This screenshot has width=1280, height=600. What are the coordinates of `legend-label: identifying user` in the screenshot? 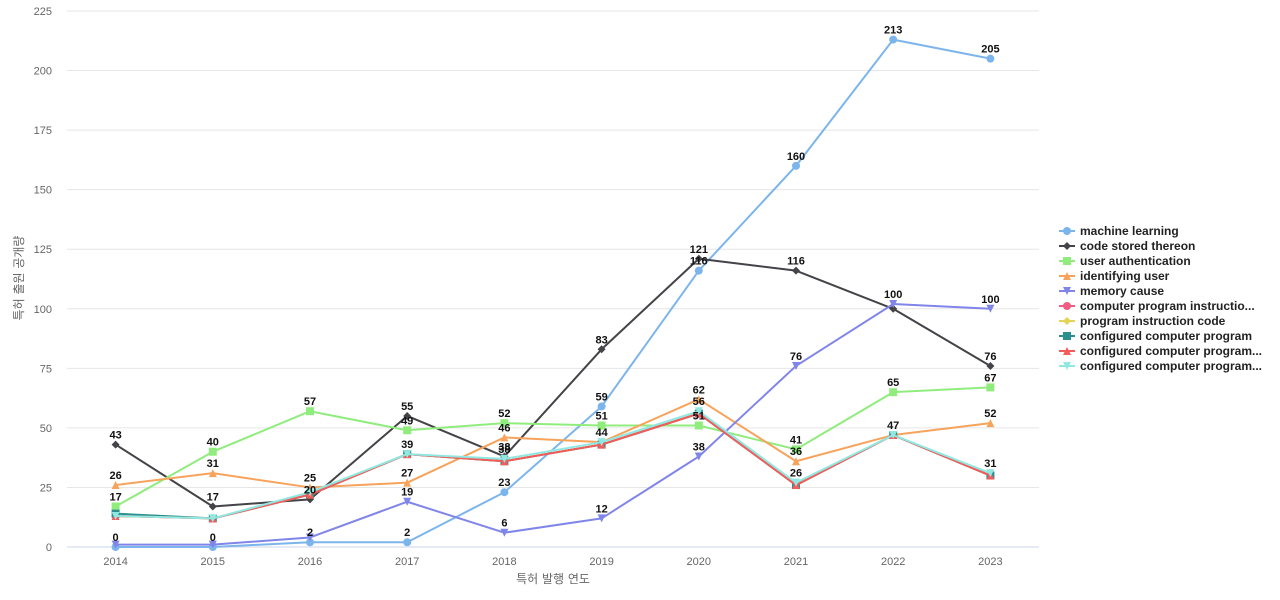 It's located at (1125, 276).